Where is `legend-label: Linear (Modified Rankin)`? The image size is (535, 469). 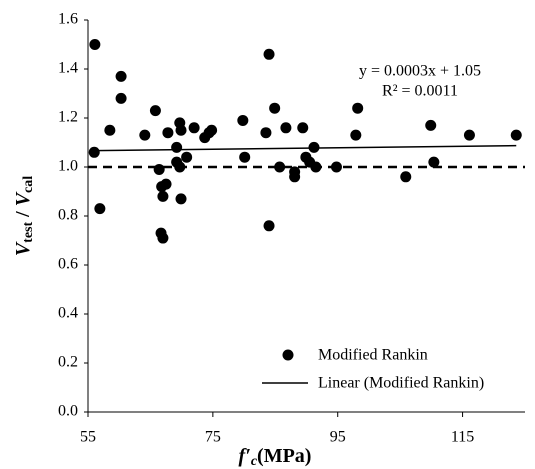
legend-label: Linear (Modified Rankin) is located at coordinates (401, 383).